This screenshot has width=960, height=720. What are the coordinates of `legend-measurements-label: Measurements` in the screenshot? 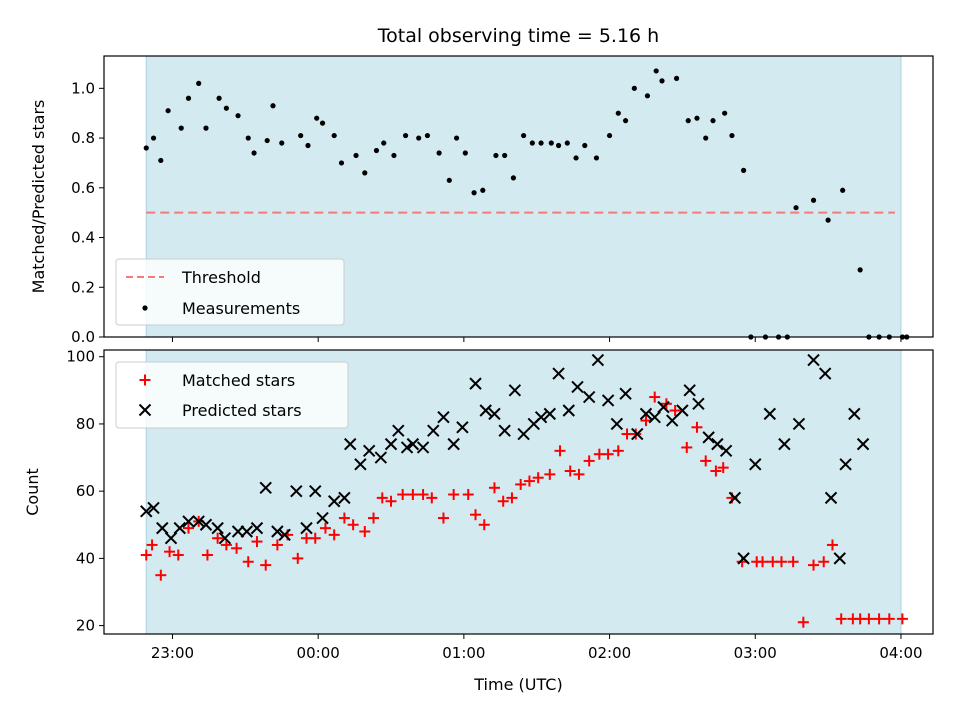 It's located at (241, 308).